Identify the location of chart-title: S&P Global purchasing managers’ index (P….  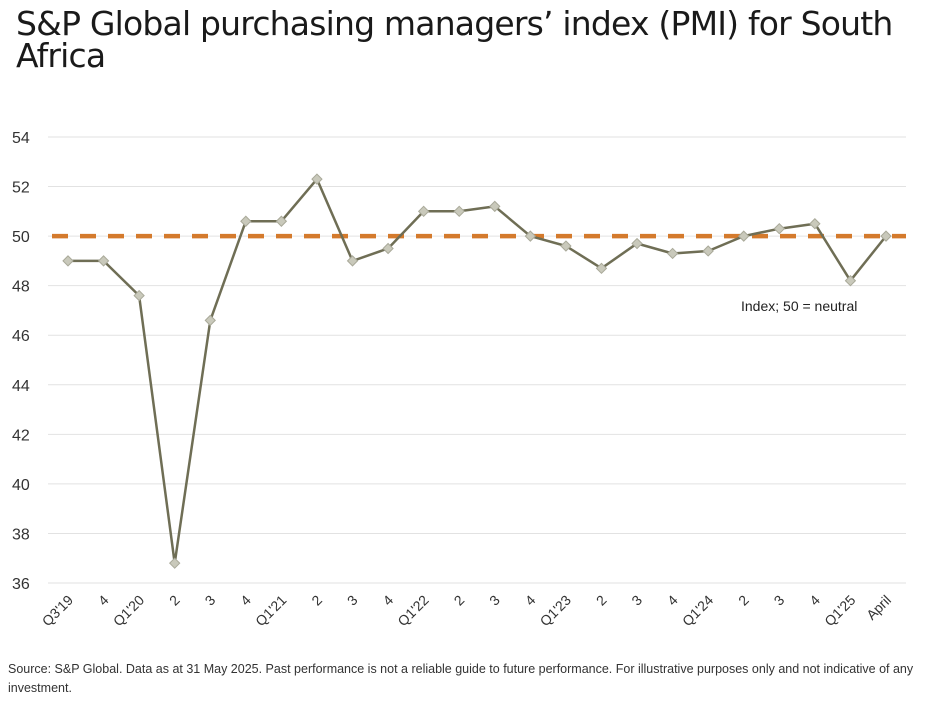
(454, 39).